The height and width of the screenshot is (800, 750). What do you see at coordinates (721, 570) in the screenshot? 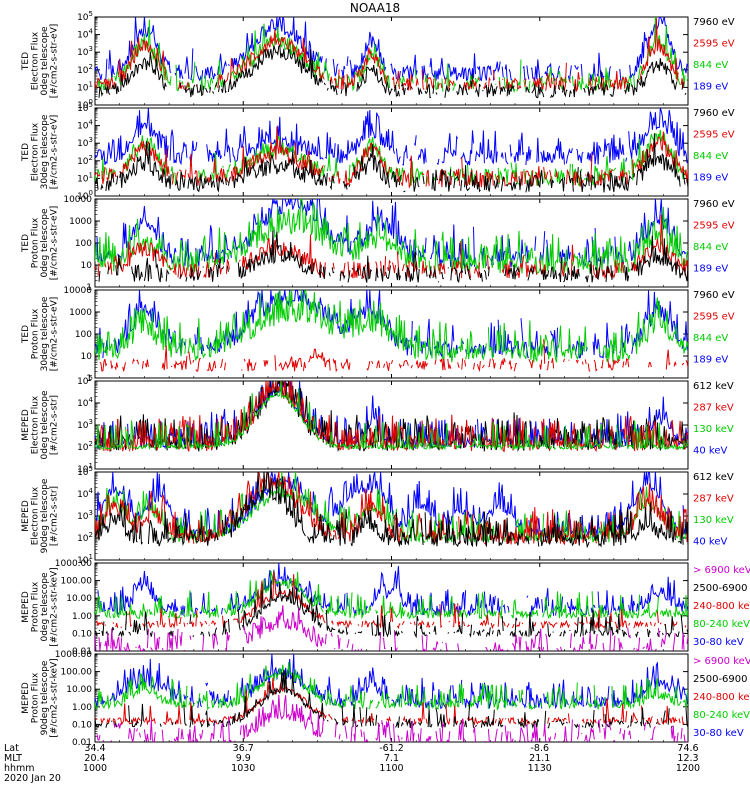
I see `legend-entry: > 6900 keV` at bounding box center [721, 570].